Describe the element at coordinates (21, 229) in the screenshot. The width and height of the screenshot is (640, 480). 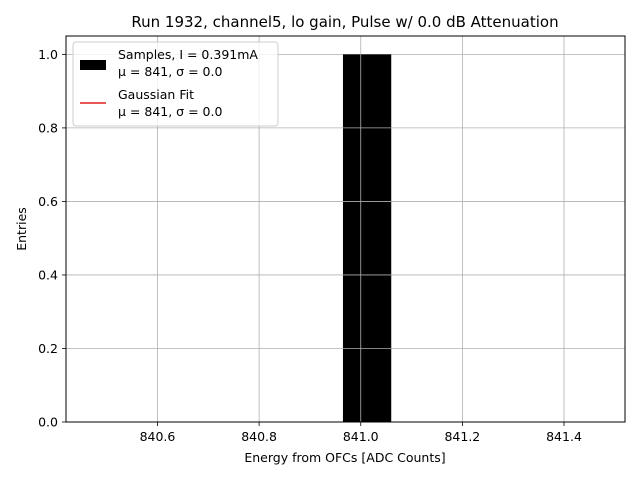
I see `y-axis-label: Entries` at that location.